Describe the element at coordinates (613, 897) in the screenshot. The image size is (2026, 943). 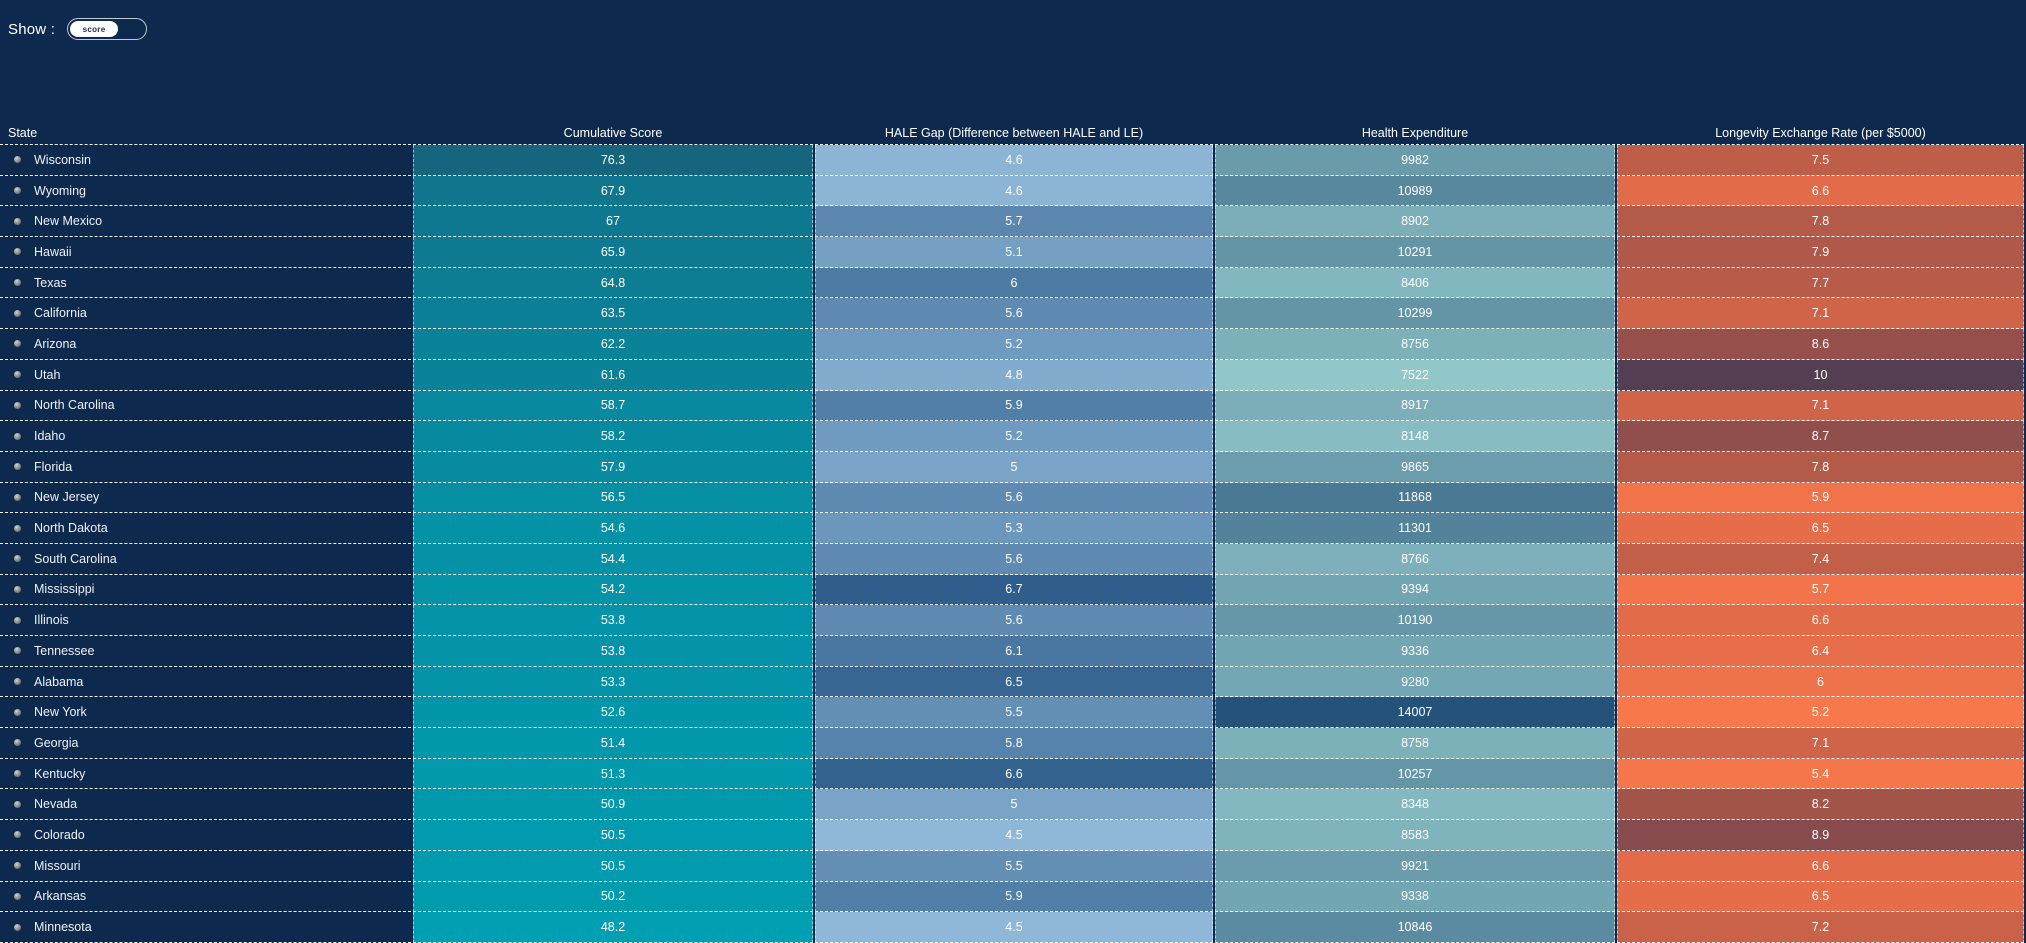
I see `cumulative-score-cell: 50.2` at that location.